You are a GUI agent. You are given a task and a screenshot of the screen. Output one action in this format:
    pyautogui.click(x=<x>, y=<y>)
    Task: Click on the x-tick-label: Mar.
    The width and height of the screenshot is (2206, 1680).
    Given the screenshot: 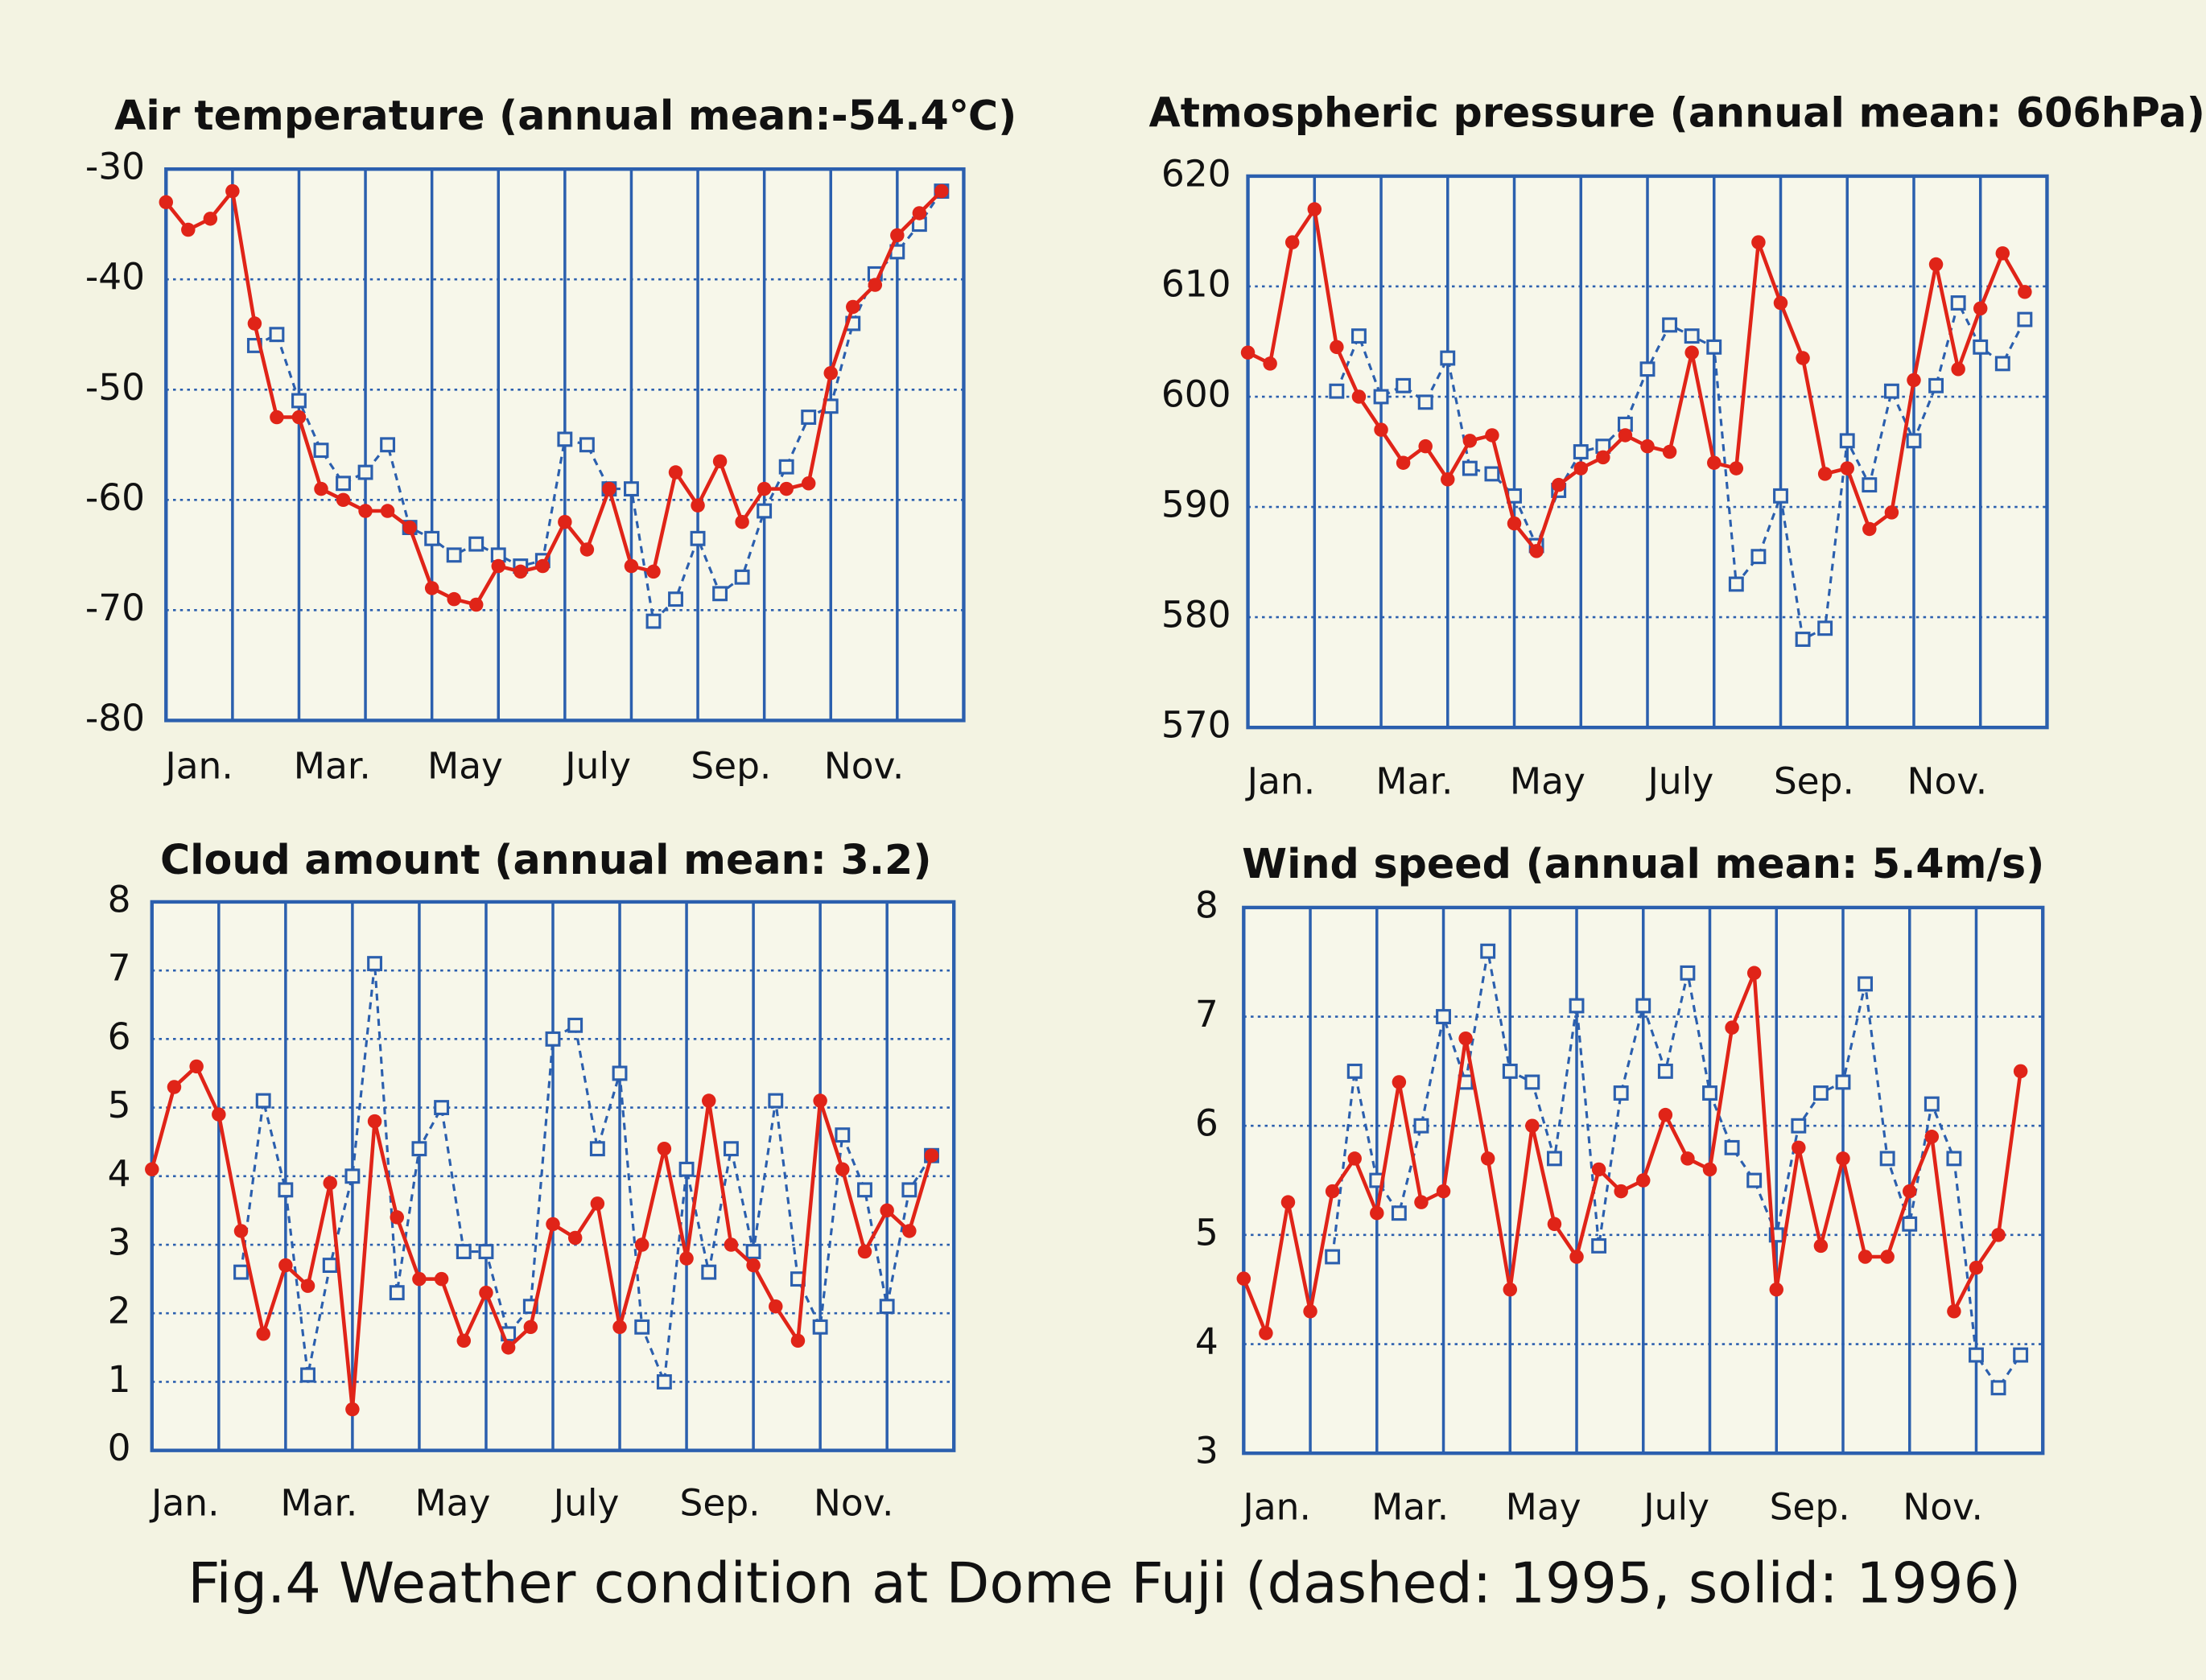 What is the action you would take?
    pyautogui.click(x=319, y=1502)
    